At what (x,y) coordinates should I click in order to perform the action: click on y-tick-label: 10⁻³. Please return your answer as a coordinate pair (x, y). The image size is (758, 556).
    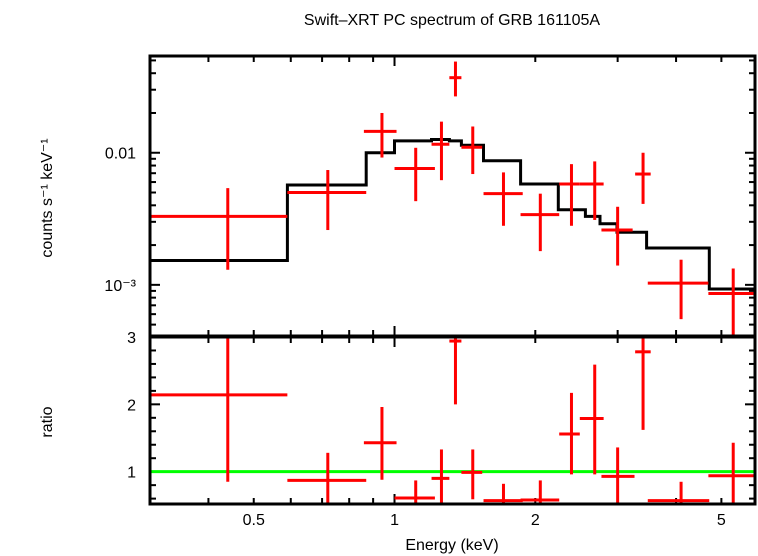
    Looking at the image, I should click on (120, 286).